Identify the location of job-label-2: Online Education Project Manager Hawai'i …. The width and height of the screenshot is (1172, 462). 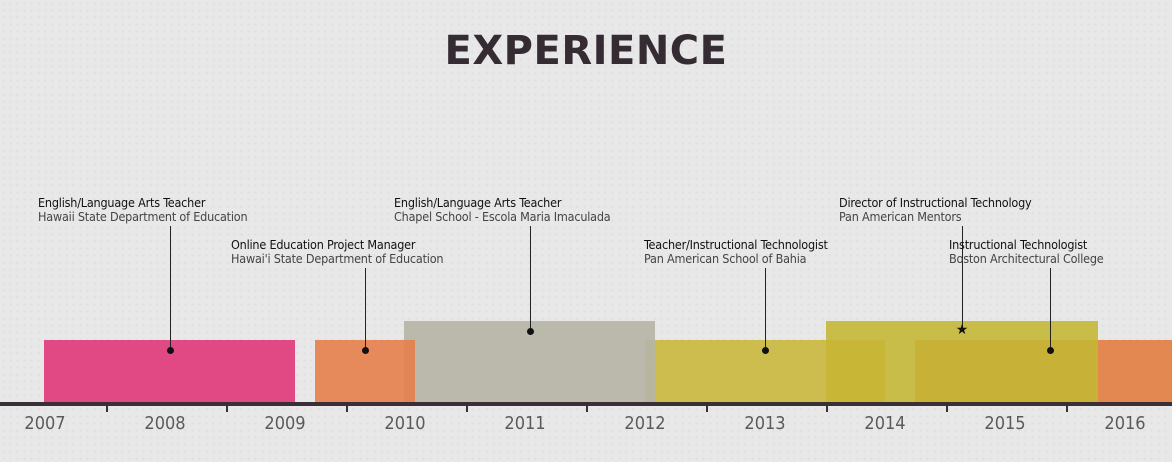
(337, 251).